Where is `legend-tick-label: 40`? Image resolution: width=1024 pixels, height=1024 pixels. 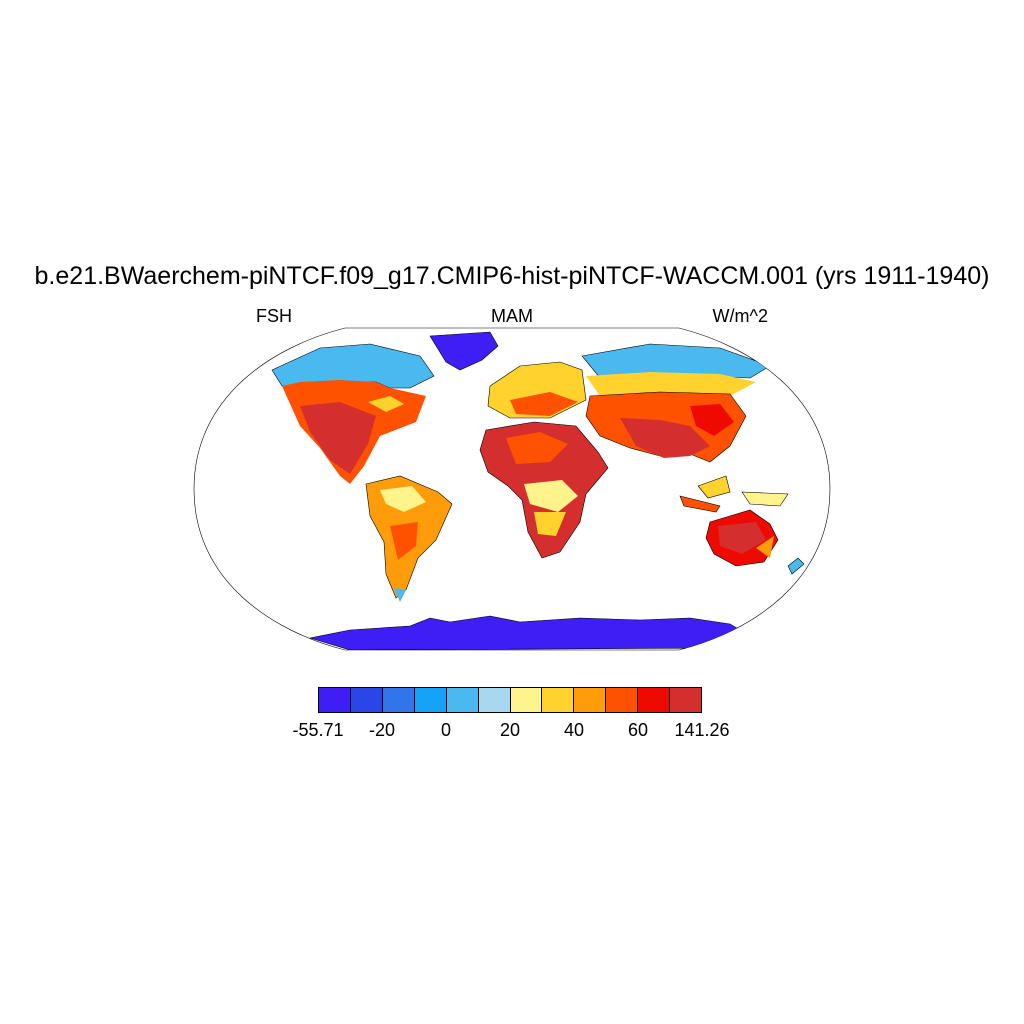 legend-tick-label: 40 is located at coordinates (574, 730).